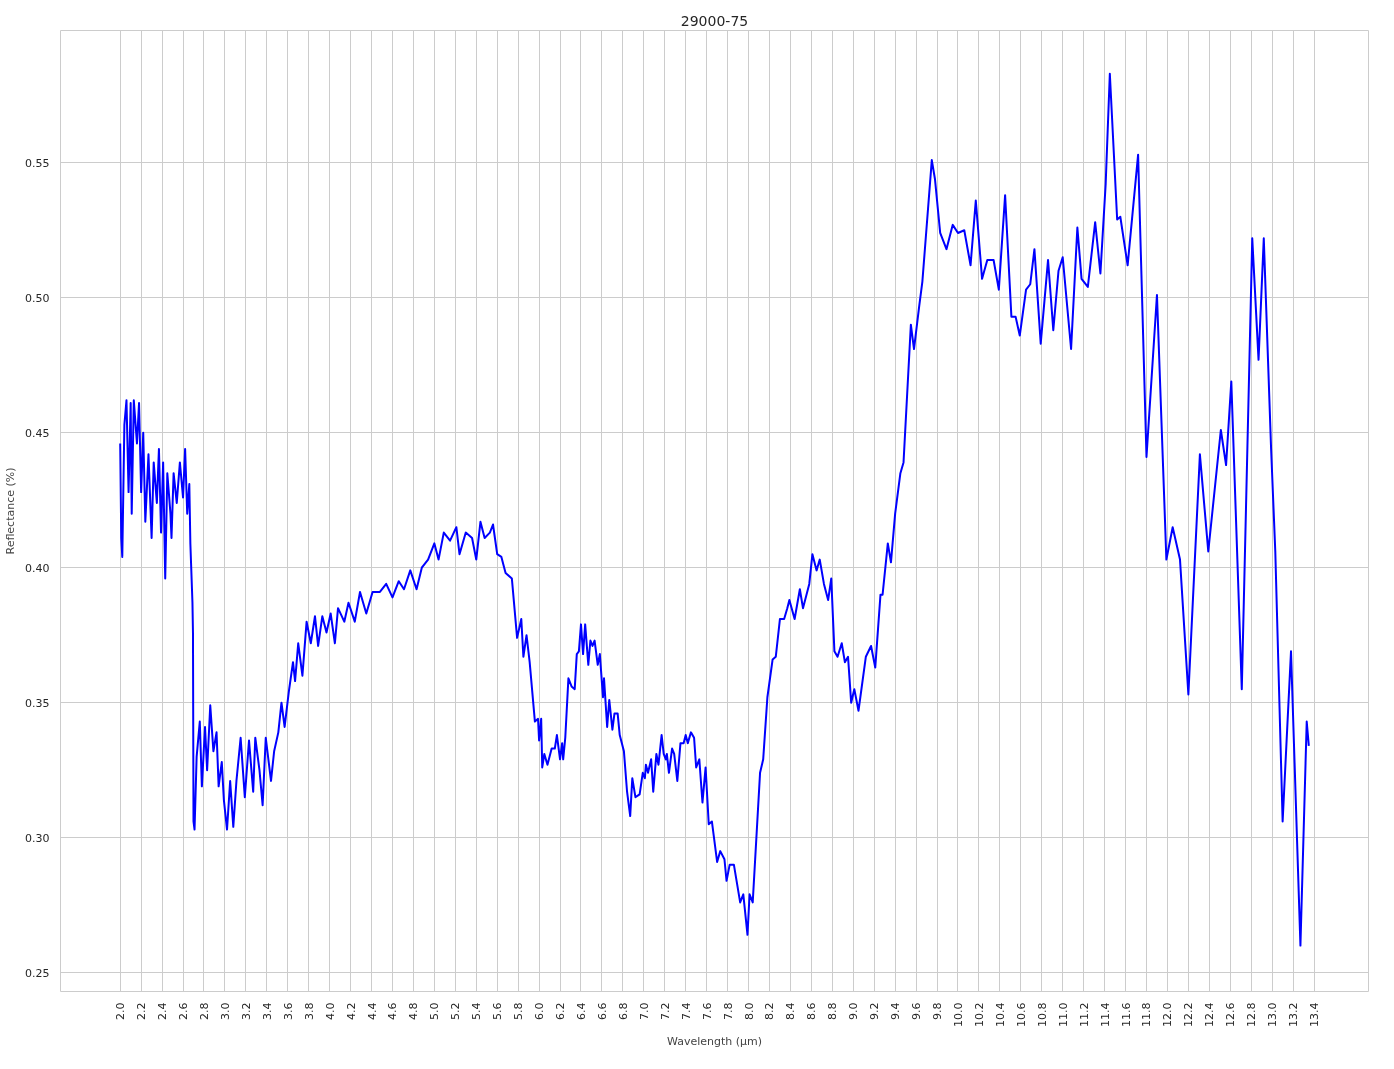 The image size is (1394, 1069). Describe the element at coordinates (1189, 1014) in the screenshot. I see `x-tick-label: 12.2` at that location.